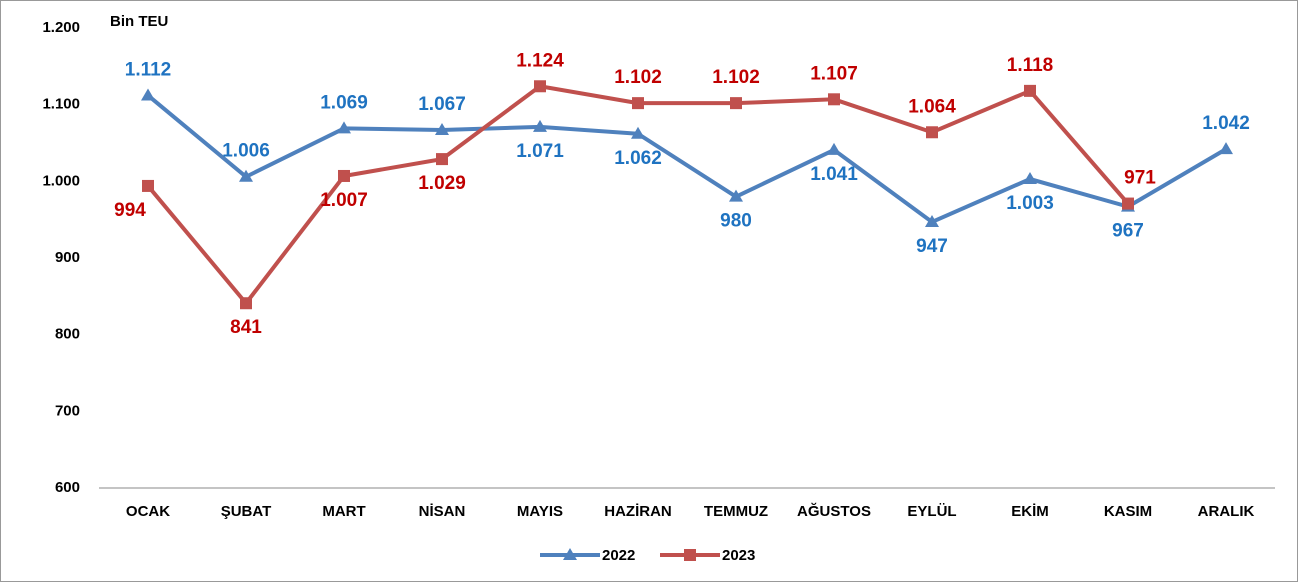 This screenshot has width=1298, height=582. I want to click on value-label: 1.071, so click(540, 151).